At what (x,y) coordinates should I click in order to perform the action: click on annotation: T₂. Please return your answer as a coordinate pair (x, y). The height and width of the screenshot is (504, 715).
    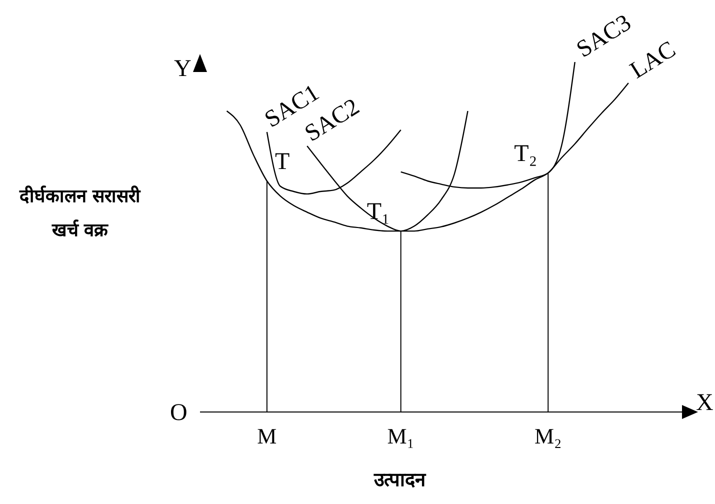
    Looking at the image, I should click on (526, 153).